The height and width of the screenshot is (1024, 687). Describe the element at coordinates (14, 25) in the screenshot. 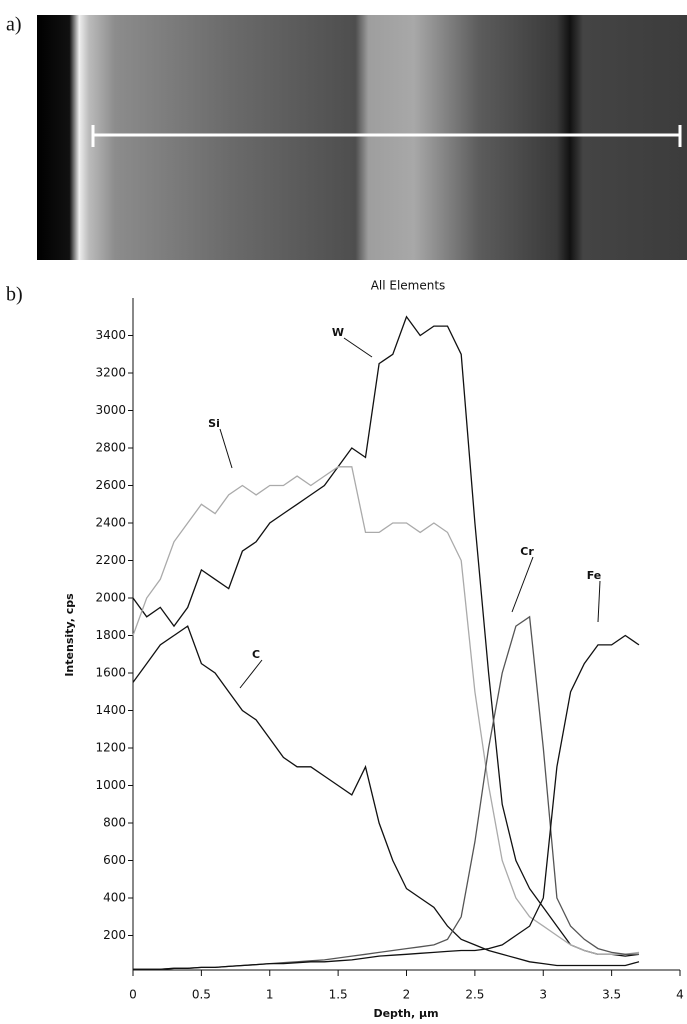

I see `panel-label: a)` at that location.